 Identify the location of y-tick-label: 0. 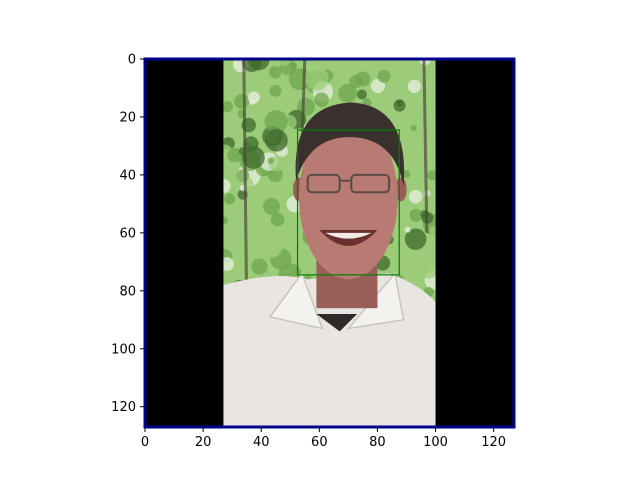
(132, 60).